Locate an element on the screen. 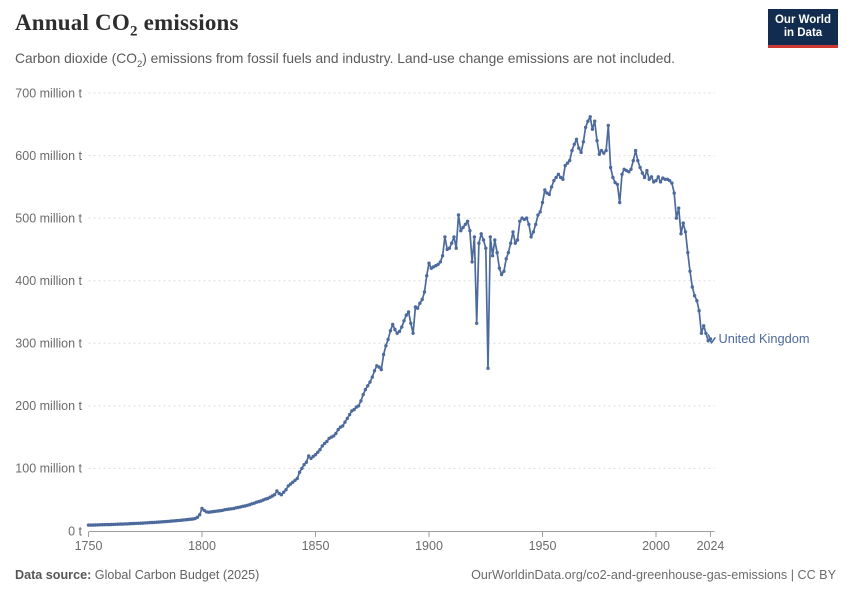  y-tick-label: 600 million t is located at coordinates (48, 156).